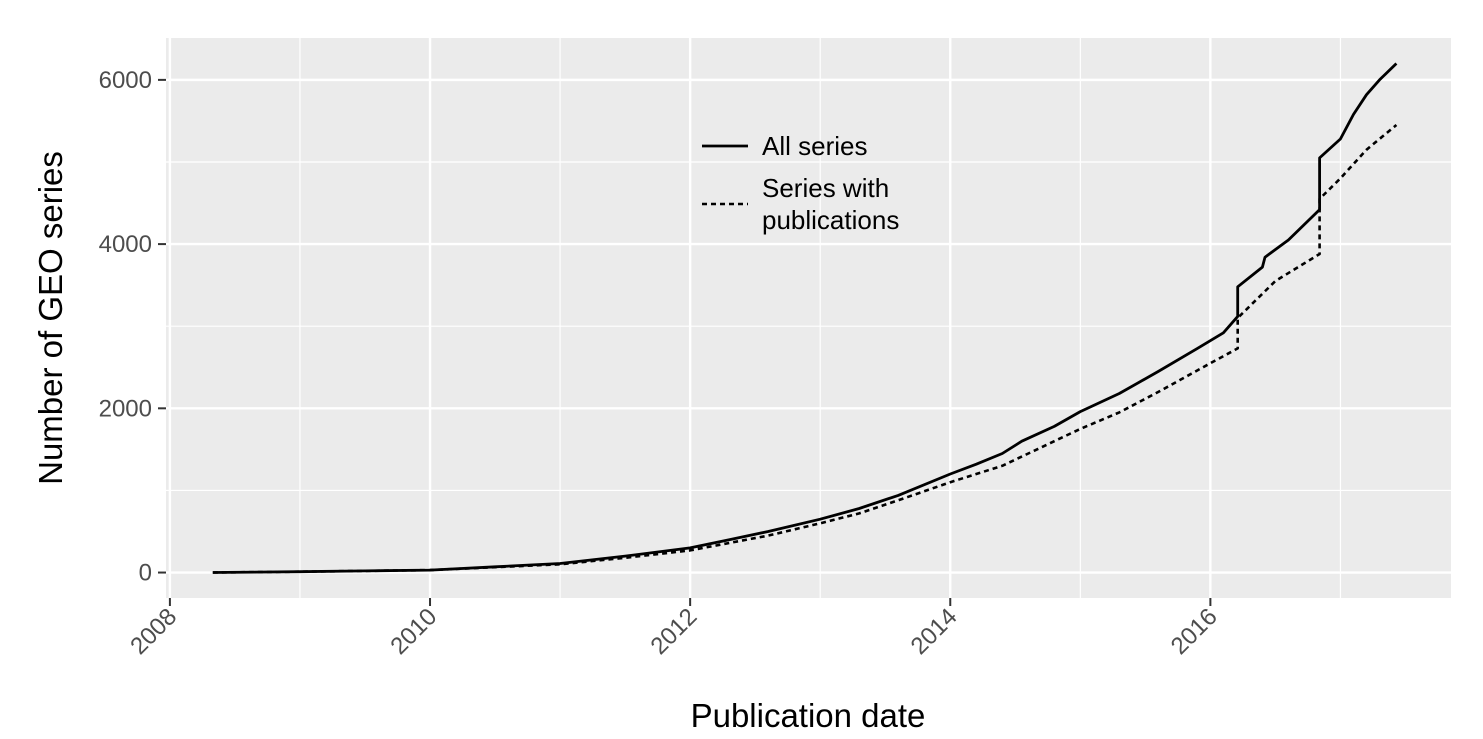 This screenshot has height=739, width=1483. Describe the element at coordinates (145, 573) in the screenshot. I see `y-tick-label: 0` at that location.